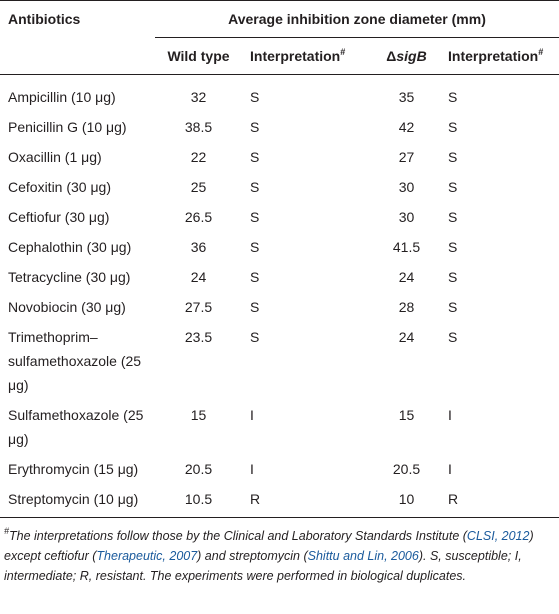  Describe the element at coordinates (406, 307) in the screenshot. I see `table-cell: 28` at that location.